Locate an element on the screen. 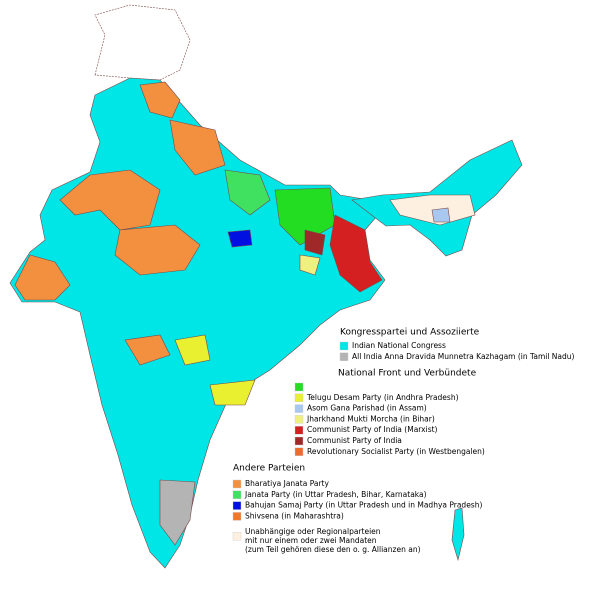 The height and width of the screenshot is (591, 595). region-cpim-wb is located at coordinates (356, 253).